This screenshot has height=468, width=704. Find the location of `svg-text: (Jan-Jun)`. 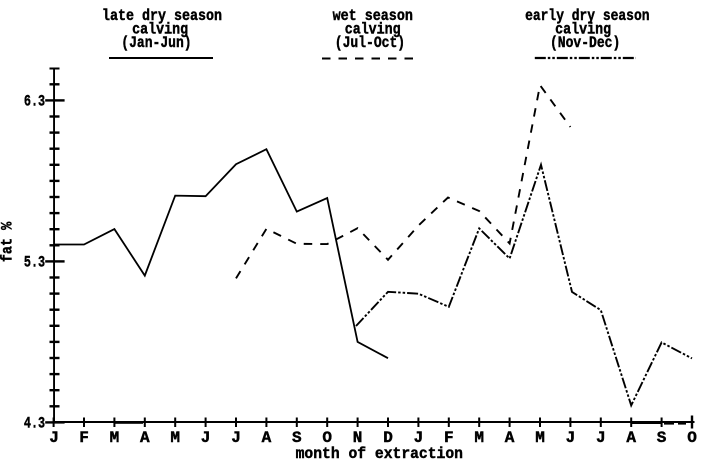

svg-text: (Jan-Jun) is located at coordinates (156, 43).